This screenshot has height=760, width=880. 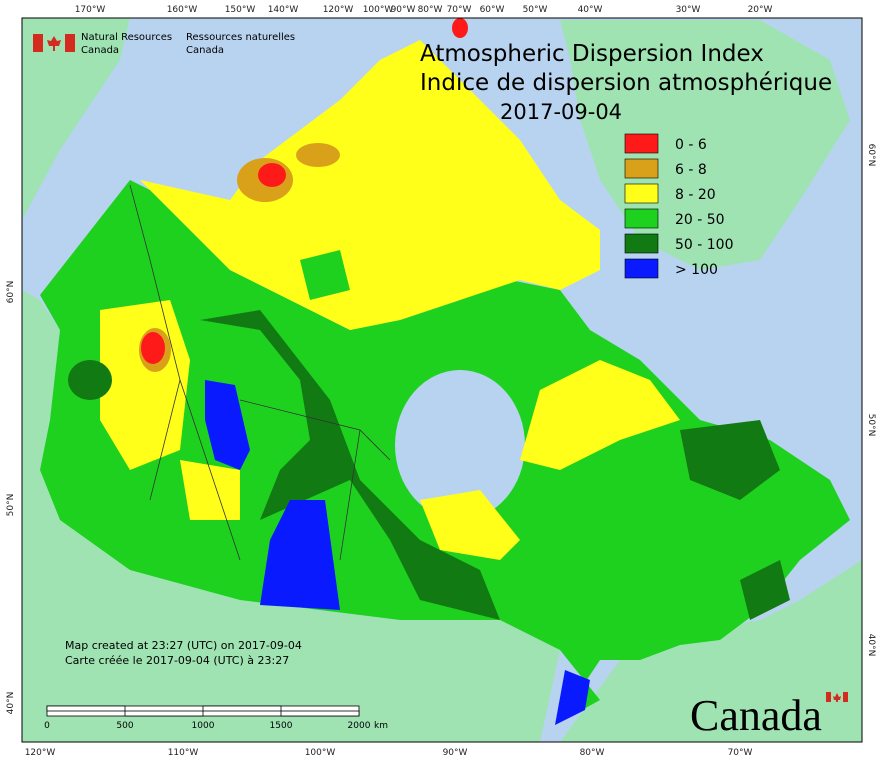 I want to click on lat-label-left: 50°N, so click(x=11, y=505).